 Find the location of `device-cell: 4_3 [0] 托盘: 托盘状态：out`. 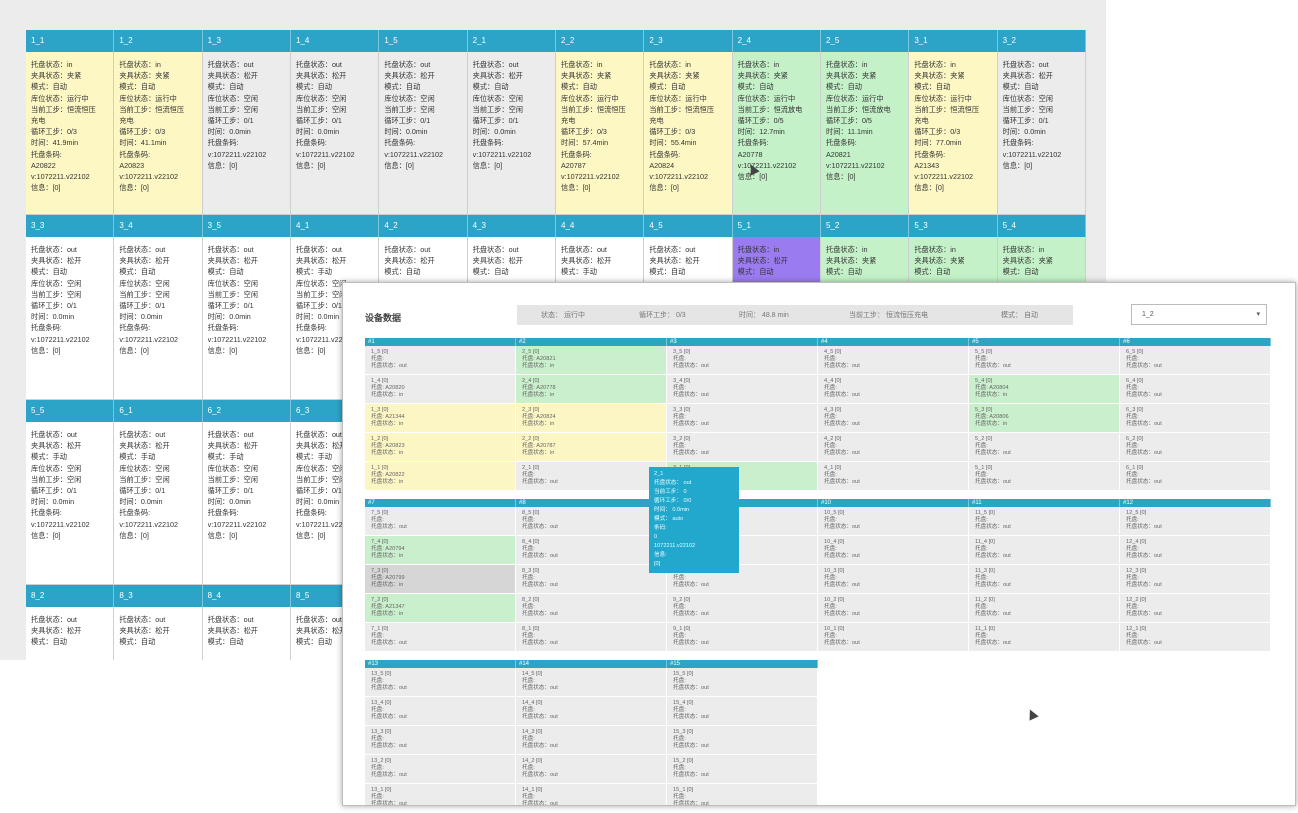

device-cell: 4_3 [0] 托盘: 托盘状态：out is located at coordinates (893, 418).